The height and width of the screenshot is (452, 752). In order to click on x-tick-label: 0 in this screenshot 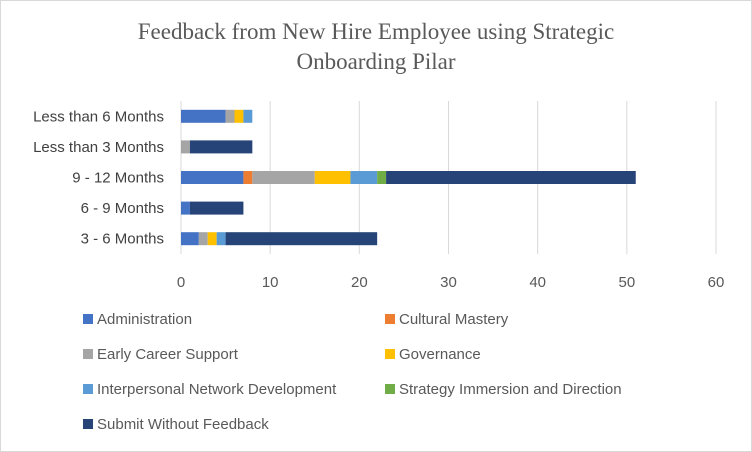, I will do `click(181, 282)`.